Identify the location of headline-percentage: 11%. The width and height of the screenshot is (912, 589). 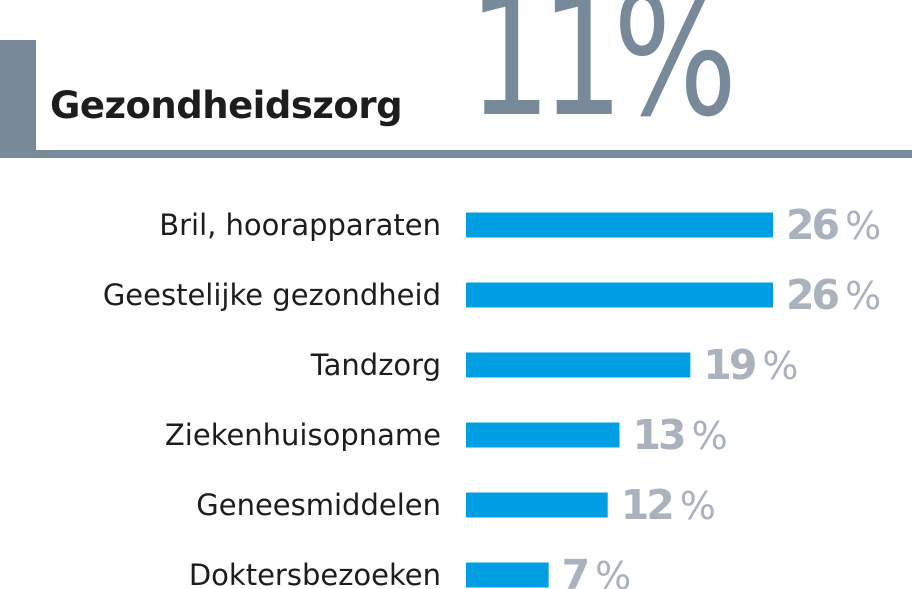
(602, 77).